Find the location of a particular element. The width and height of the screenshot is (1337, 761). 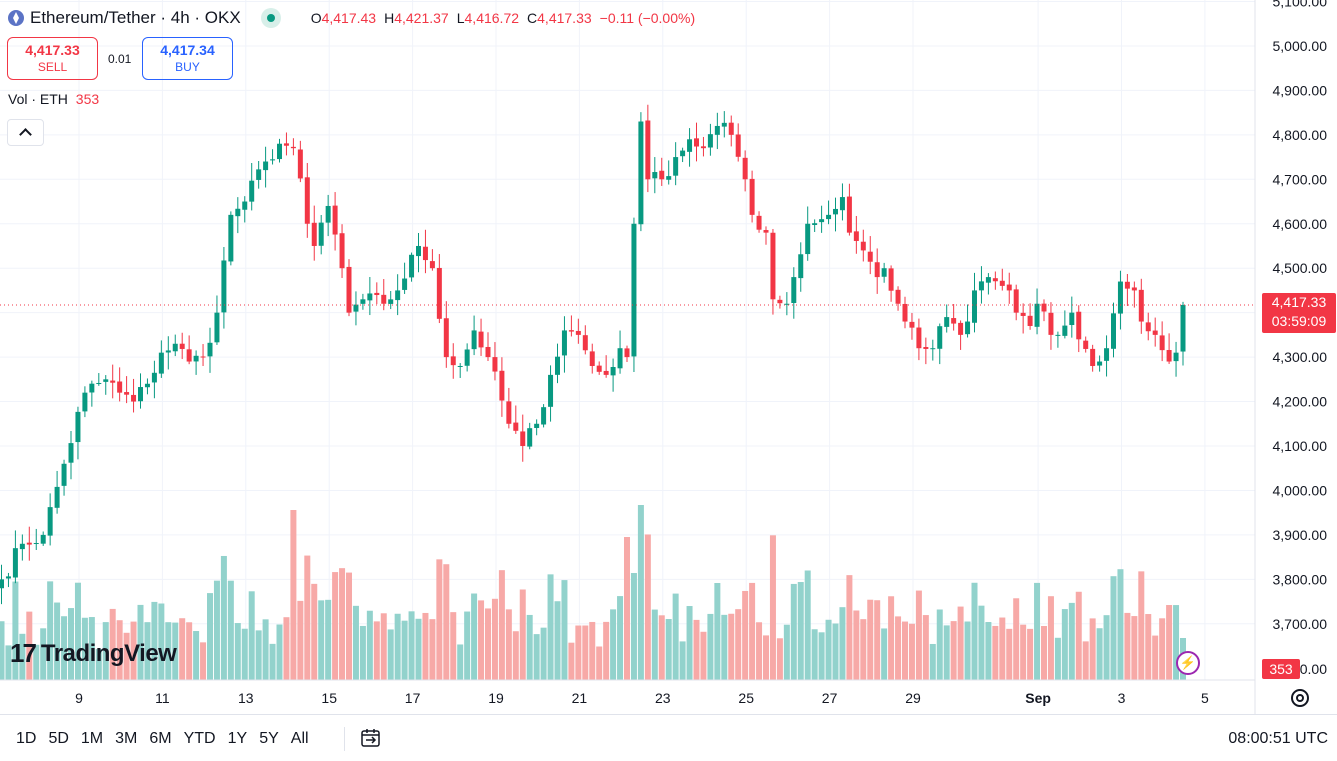

range-1y: 1Y is located at coordinates (237, 738).